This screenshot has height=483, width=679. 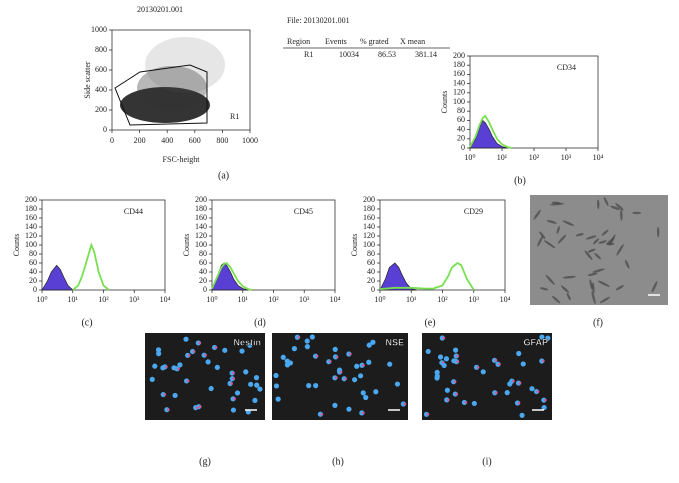 I want to click on y-axis-label: Counts, so click(x=186, y=245).